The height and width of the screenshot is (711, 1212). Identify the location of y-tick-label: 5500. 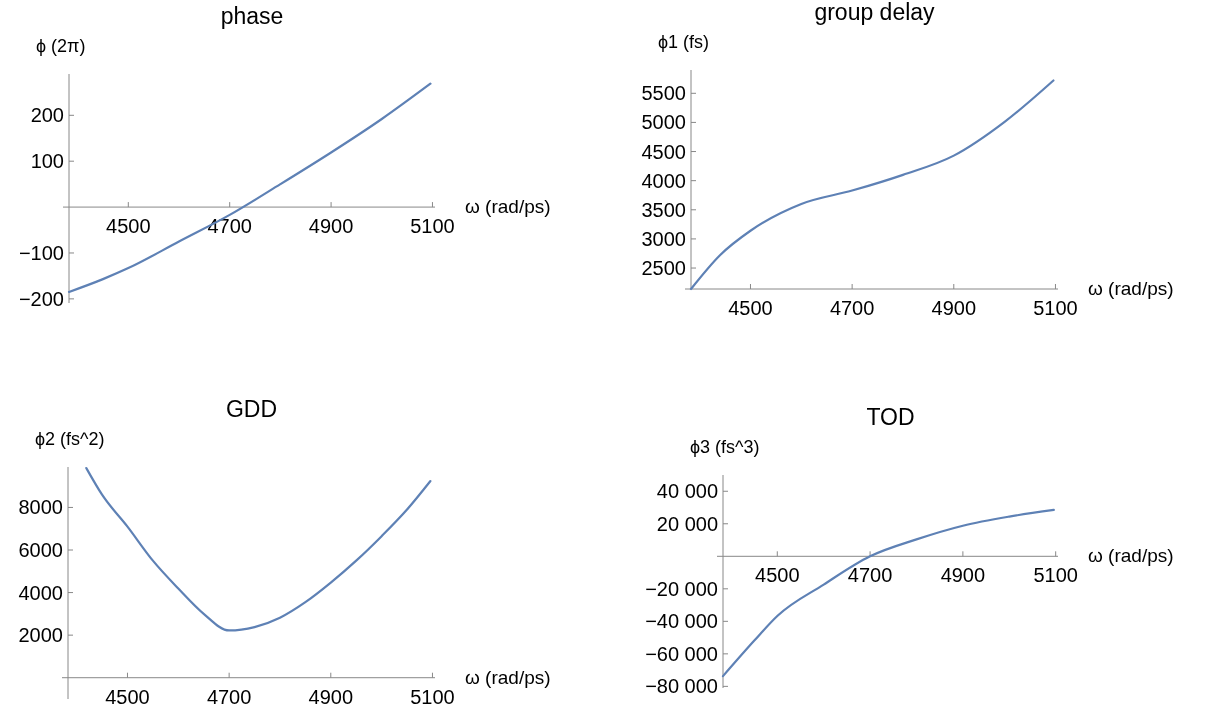
(663, 93).